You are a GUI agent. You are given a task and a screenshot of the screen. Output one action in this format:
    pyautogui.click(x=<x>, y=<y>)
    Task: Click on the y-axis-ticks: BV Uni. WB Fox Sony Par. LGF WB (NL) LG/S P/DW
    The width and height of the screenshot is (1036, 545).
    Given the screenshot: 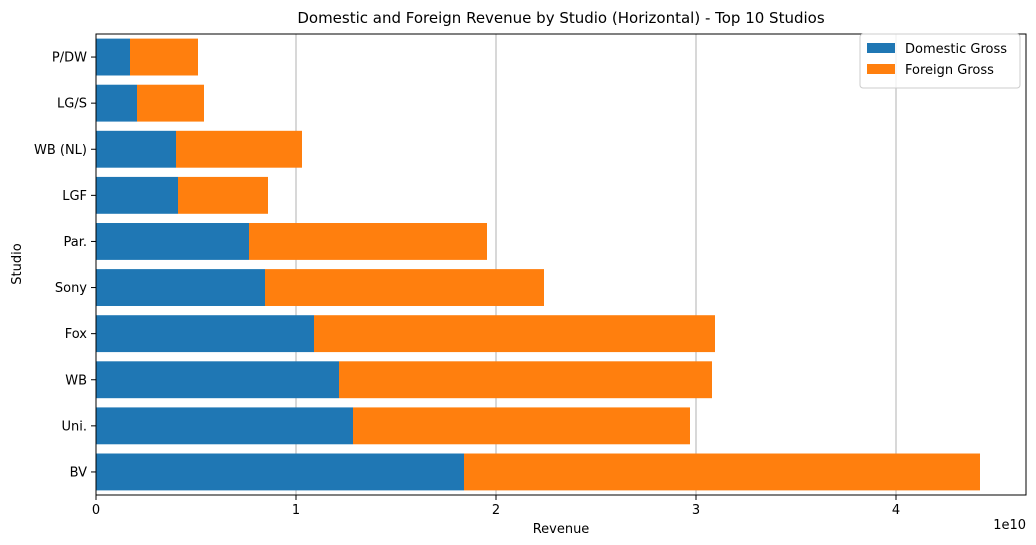 What is the action you would take?
    pyautogui.click(x=65, y=265)
    